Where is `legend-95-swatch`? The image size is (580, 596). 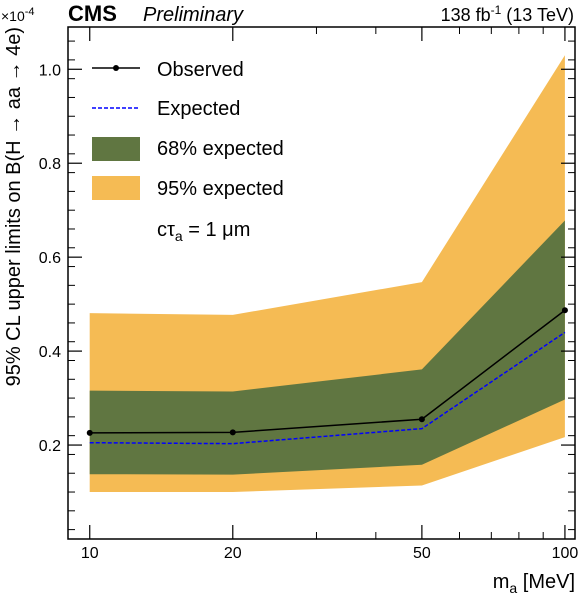 legend-95-swatch is located at coordinates (116, 188).